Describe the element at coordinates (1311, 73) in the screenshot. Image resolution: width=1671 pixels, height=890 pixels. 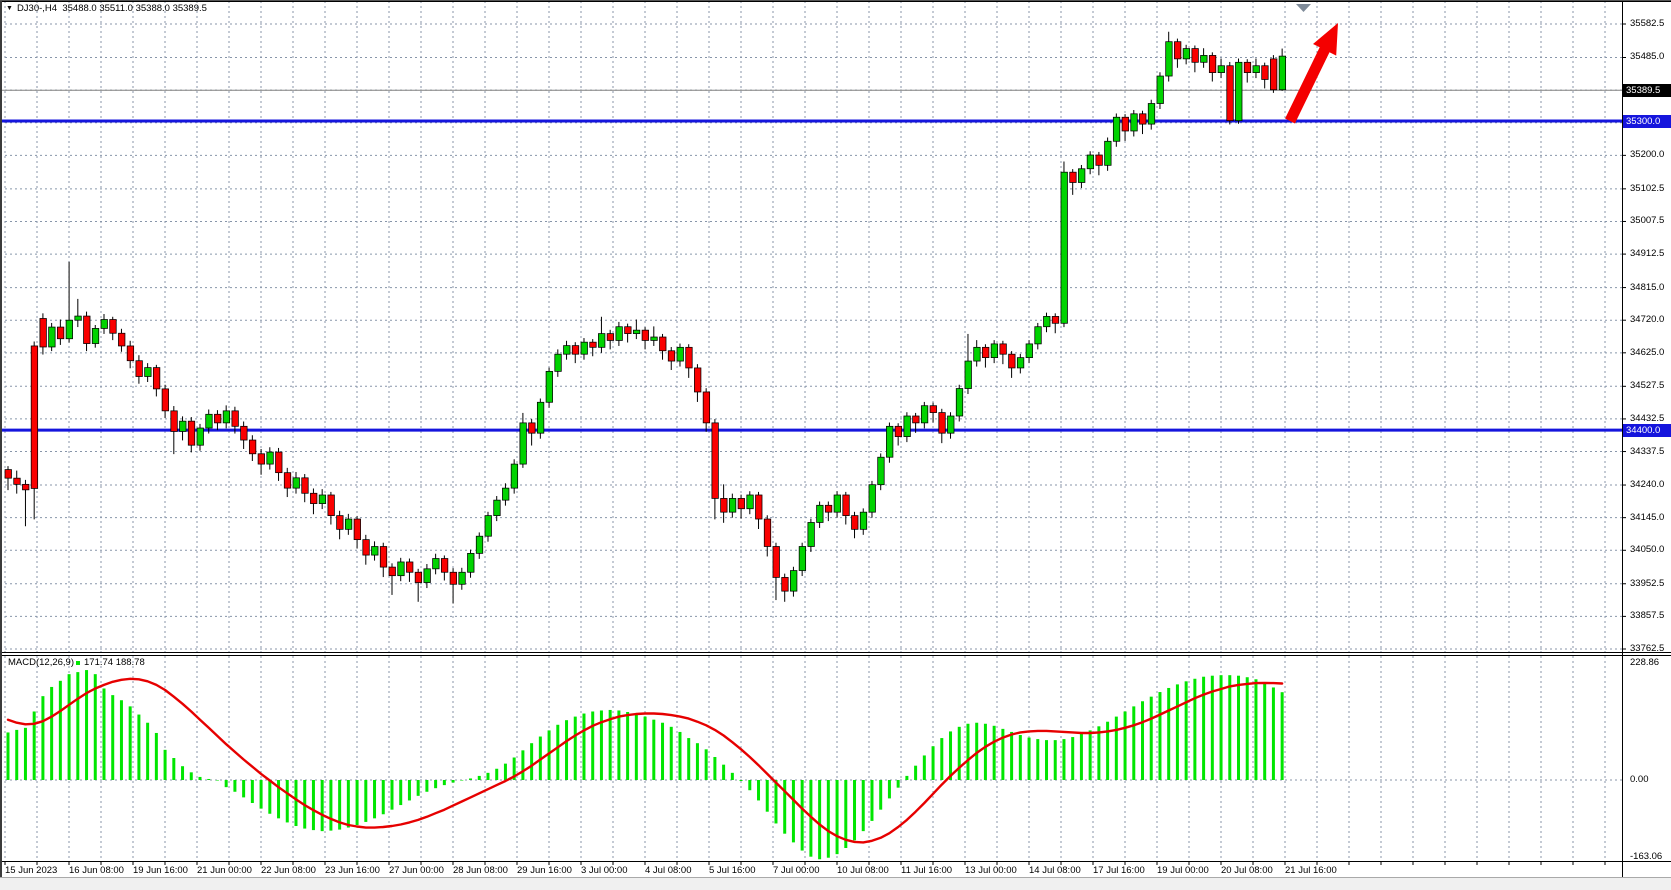
I see `trend-arrow-annotation` at that location.